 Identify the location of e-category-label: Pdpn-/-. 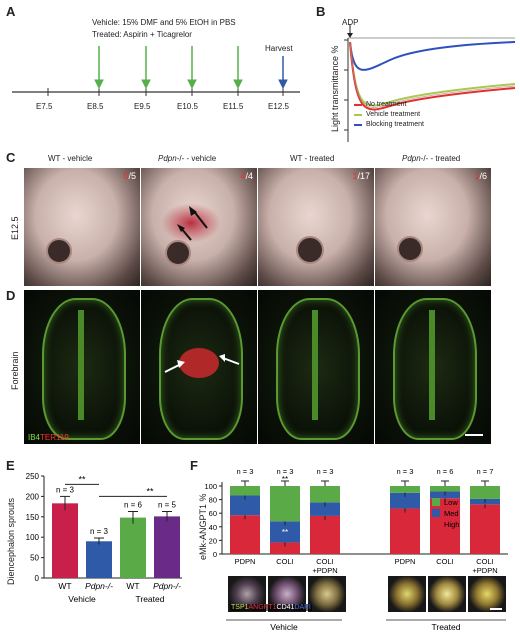
(99, 586).